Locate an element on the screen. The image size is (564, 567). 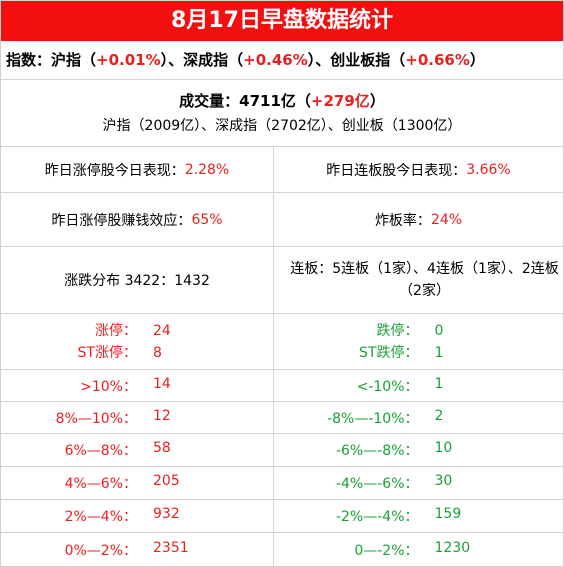
down-range-label: -4%—-6%： is located at coordinates (377, 484).